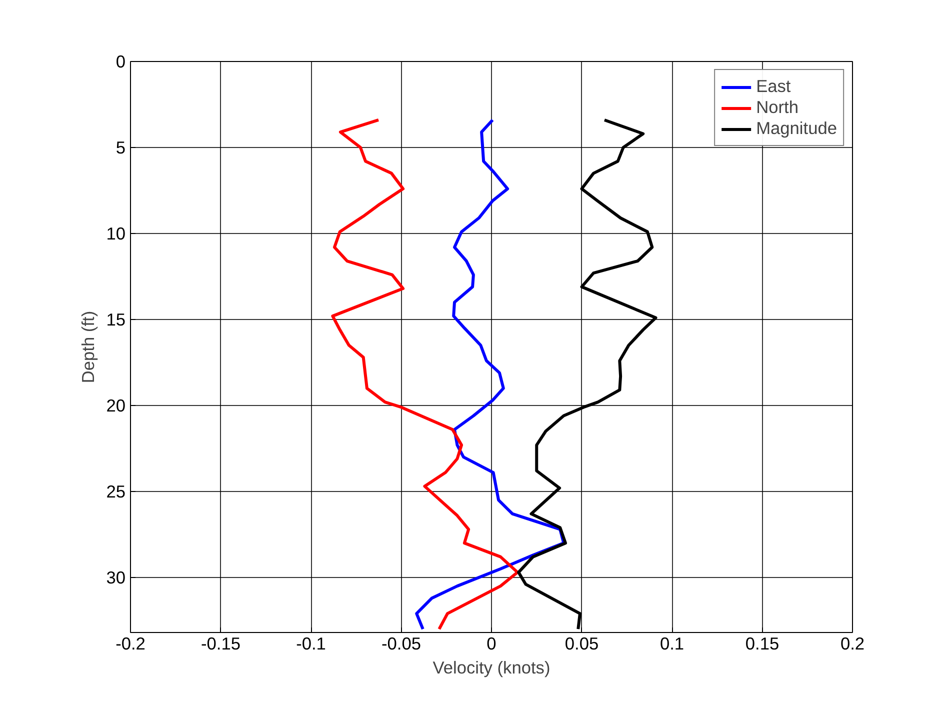  What do you see at coordinates (116, 233) in the screenshot?
I see `y-tick-label: 10` at bounding box center [116, 233].